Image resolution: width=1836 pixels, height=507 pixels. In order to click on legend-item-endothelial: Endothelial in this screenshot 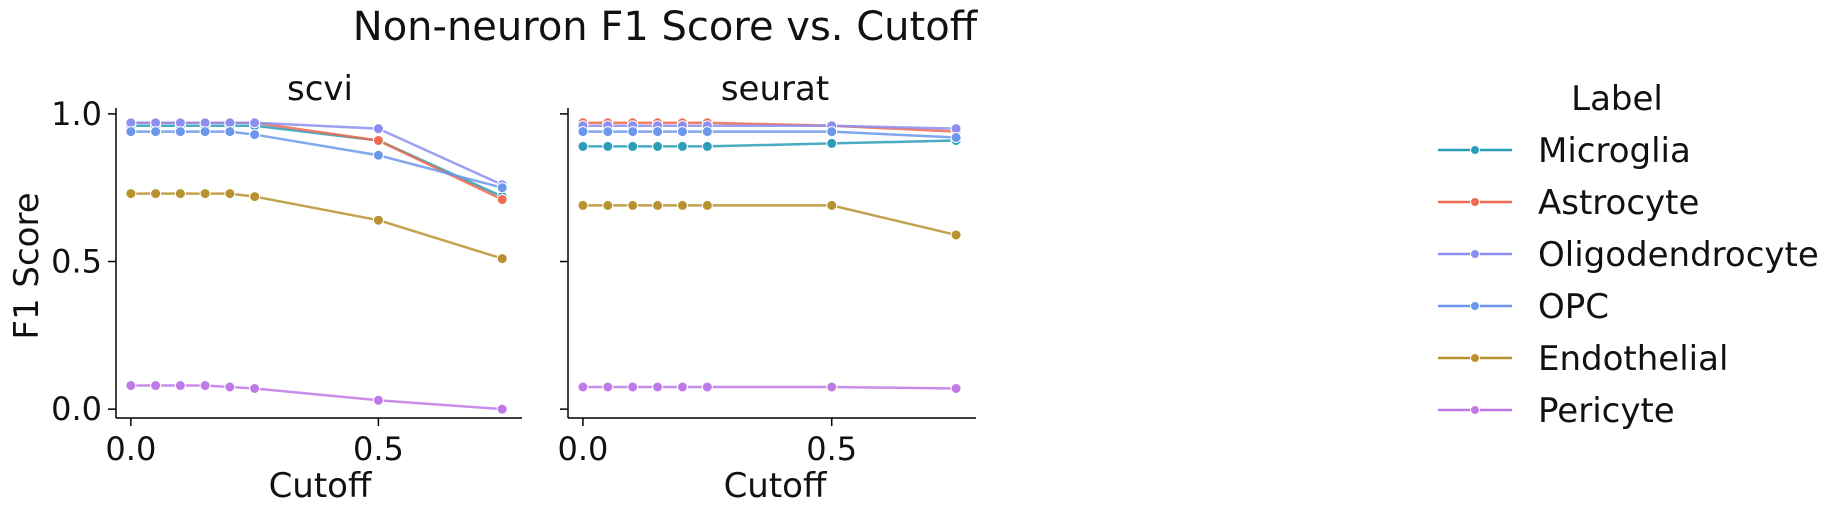, I will do `click(1583, 359)`.